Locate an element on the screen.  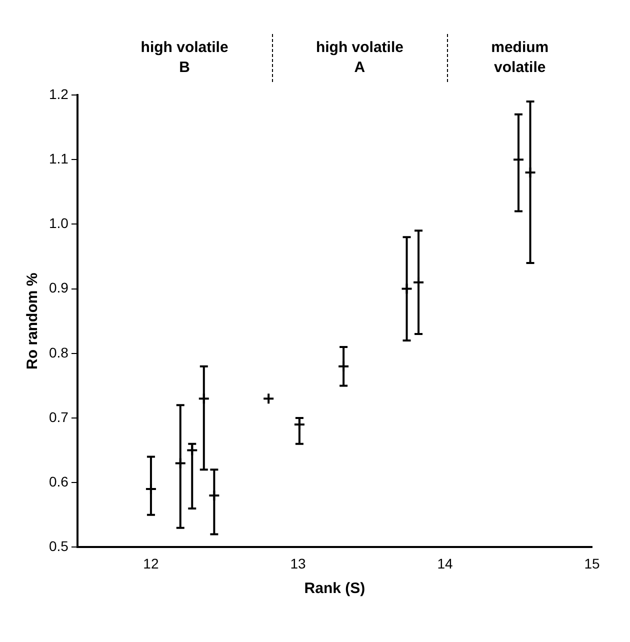
x-tick-label: 14 is located at coordinates (445, 563).